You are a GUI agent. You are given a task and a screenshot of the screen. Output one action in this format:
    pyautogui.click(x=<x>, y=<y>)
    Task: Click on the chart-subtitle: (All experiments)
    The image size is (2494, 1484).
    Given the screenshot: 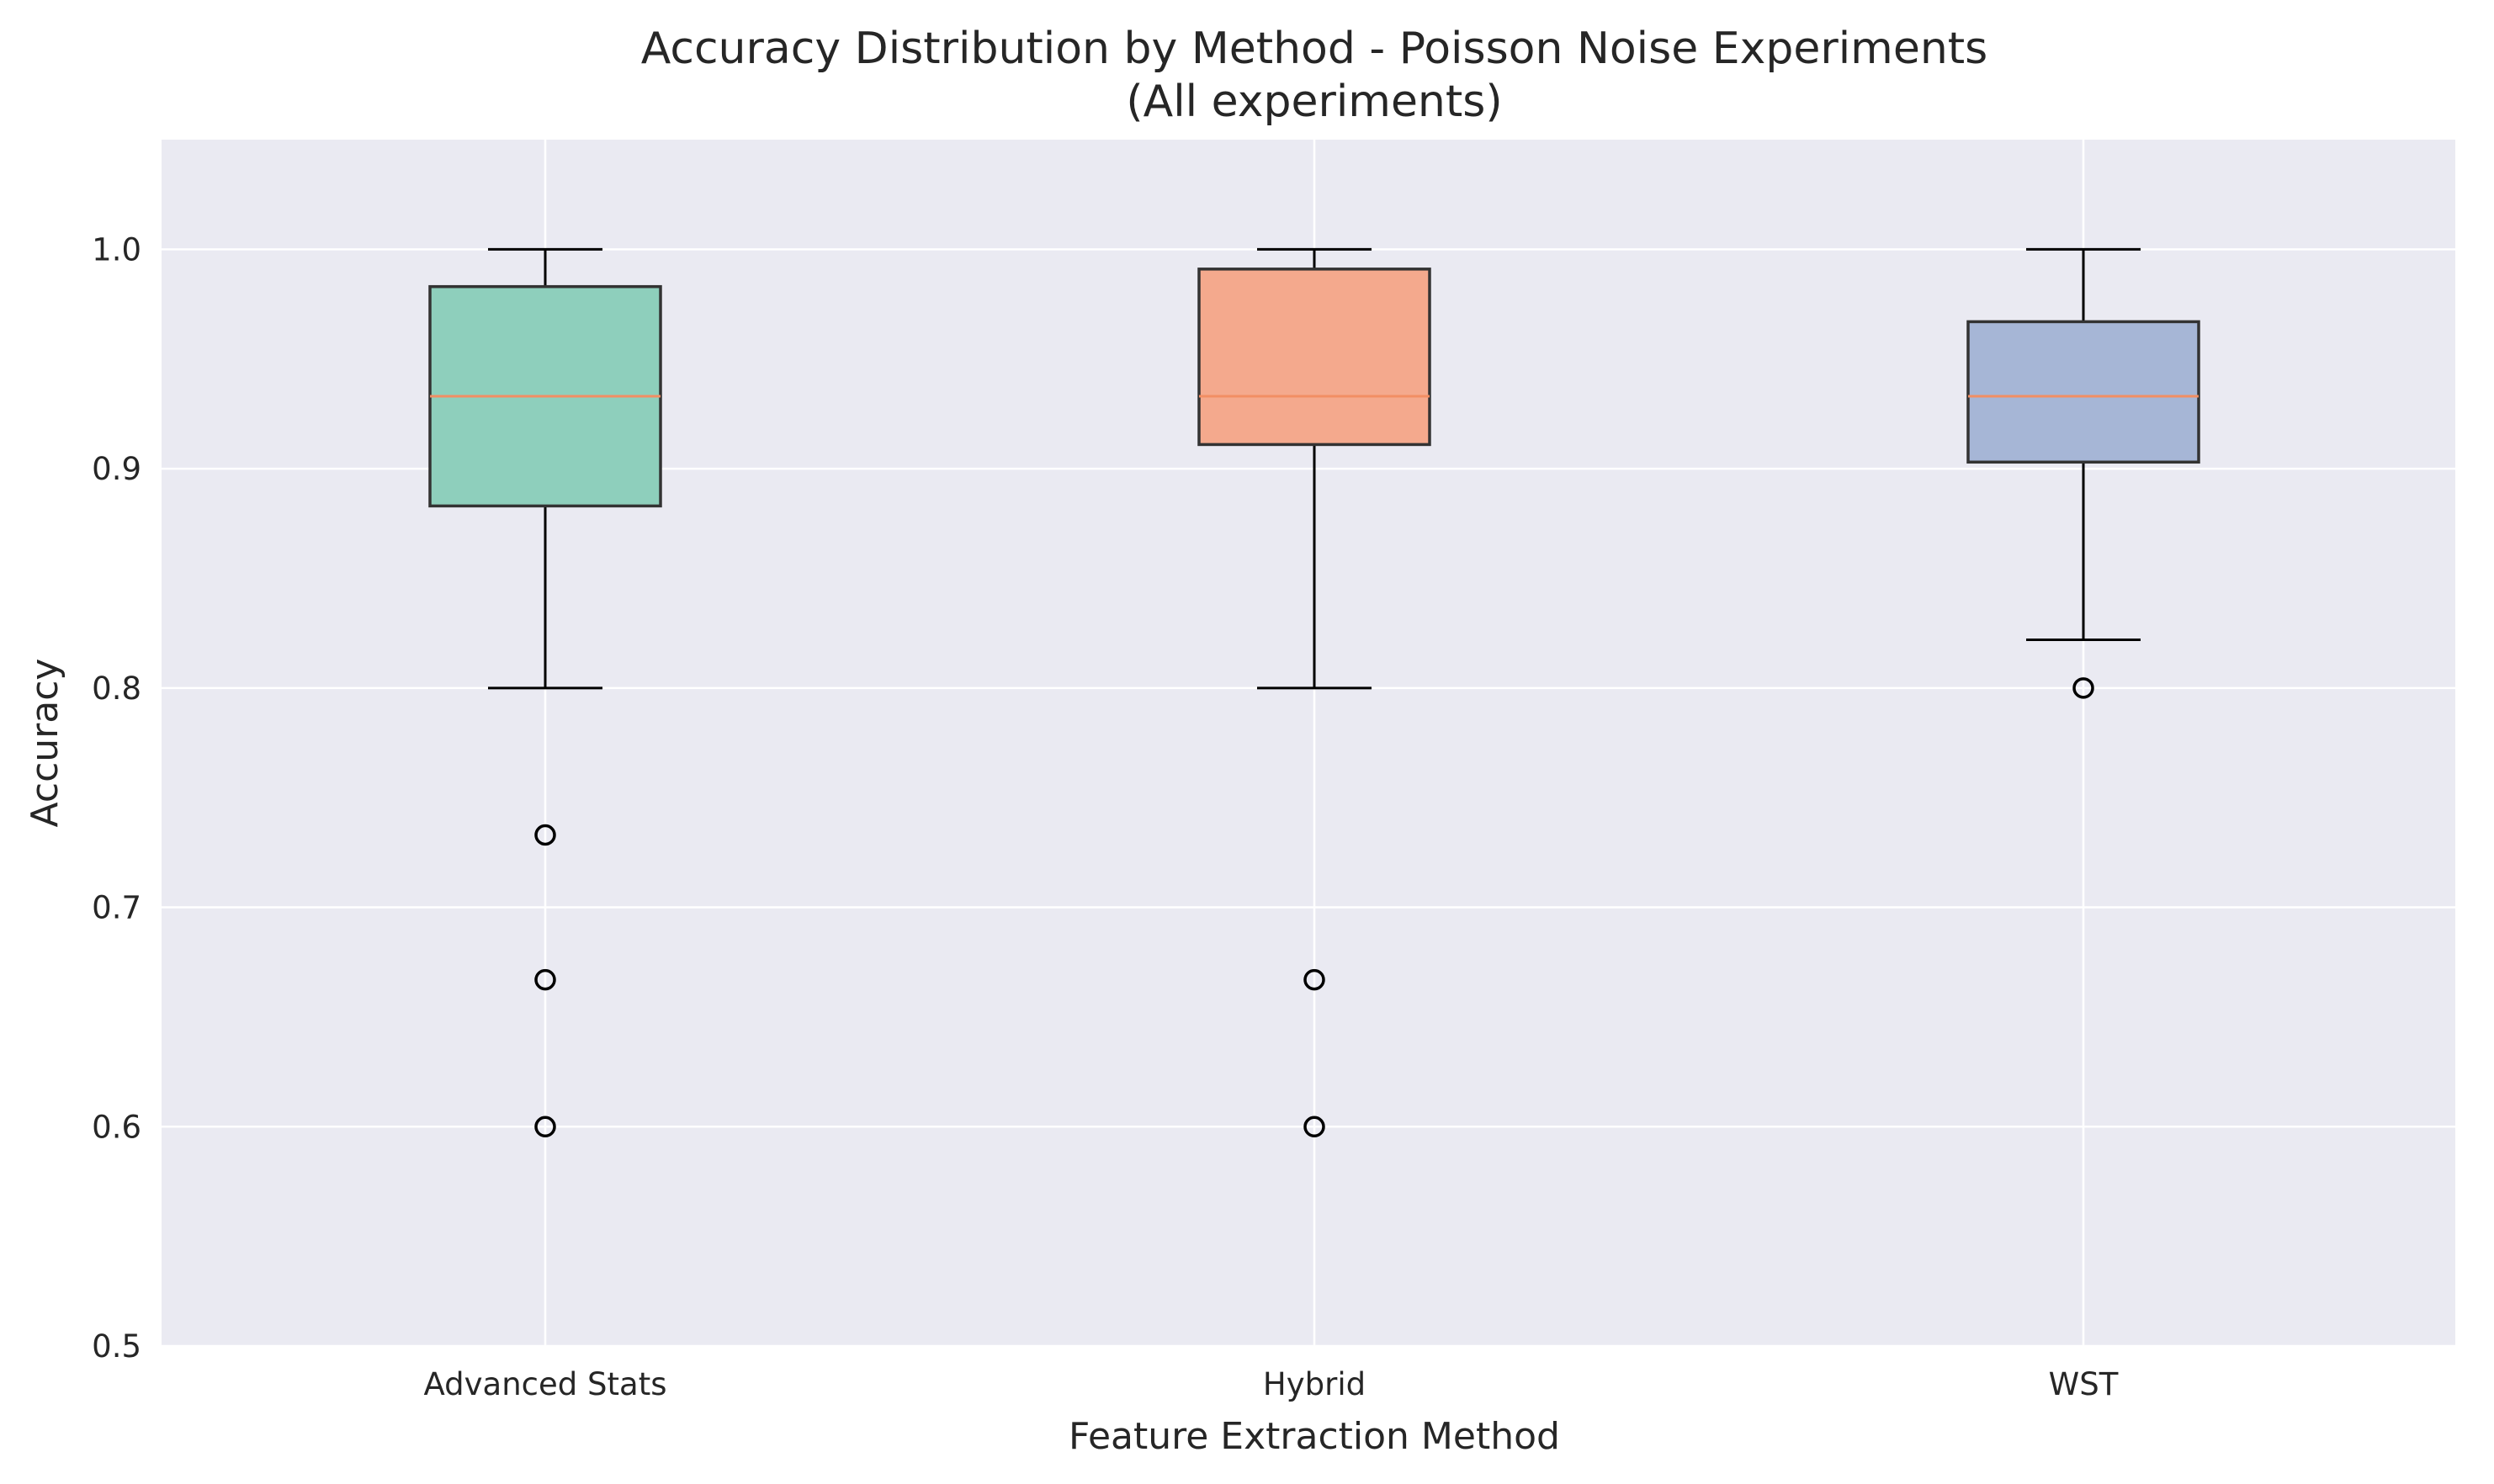 What is the action you would take?
    pyautogui.click(x=1314, y=102)
    